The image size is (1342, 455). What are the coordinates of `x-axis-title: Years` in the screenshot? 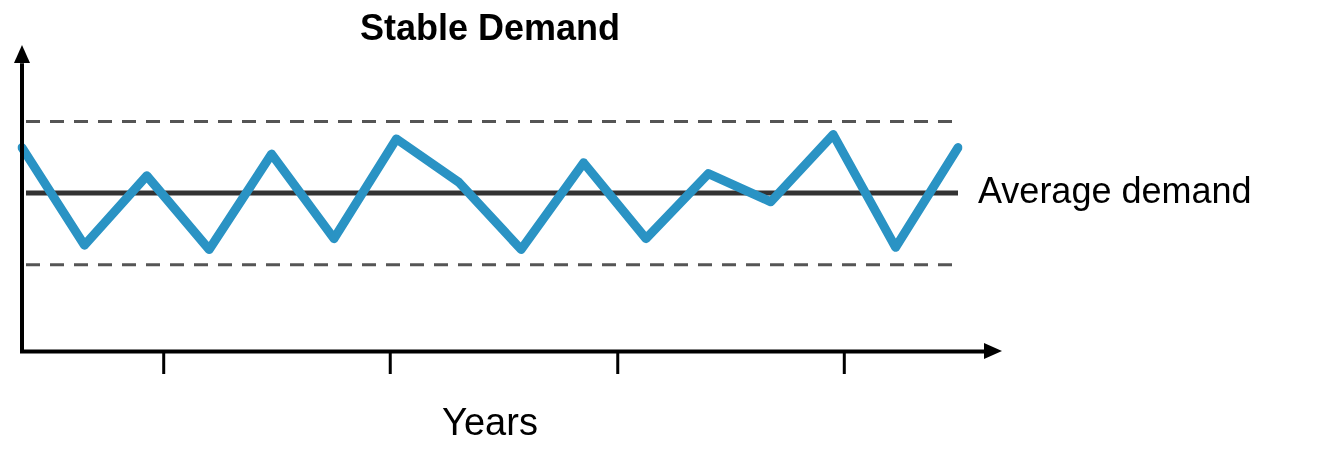 It's located at (490, 421).